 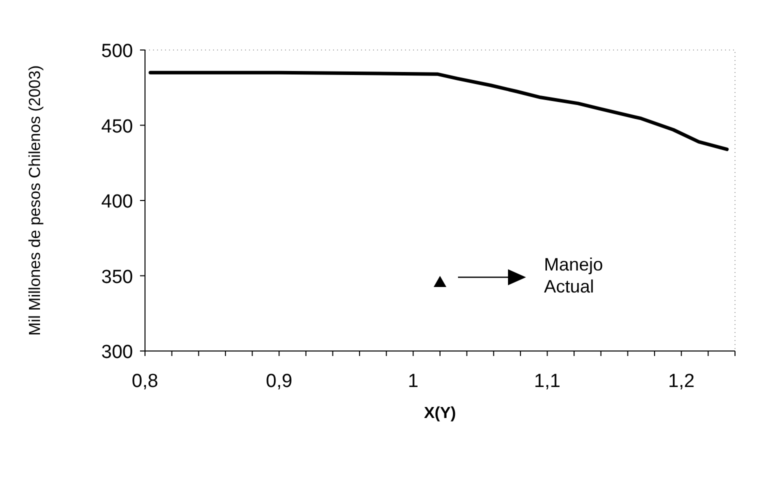 I want to click on y-tick-label: 350, so click(x=117, y=277).